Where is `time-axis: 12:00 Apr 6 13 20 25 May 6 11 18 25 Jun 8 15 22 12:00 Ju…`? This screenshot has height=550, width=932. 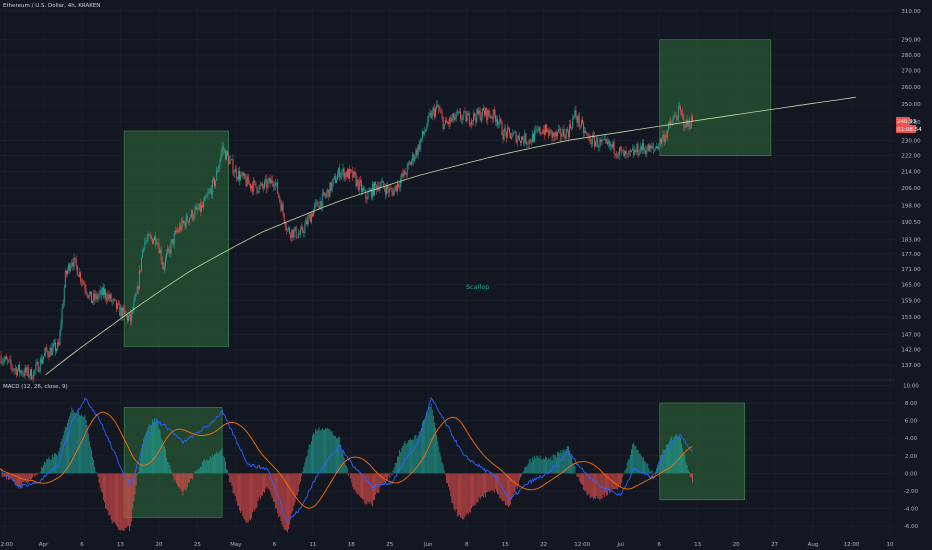
time-axis: 12:00 Apr 6 13 20 25 May 6 11 18 25 Jun 8 15 22 12:00 Ju… is located at coordinates (447, 545).